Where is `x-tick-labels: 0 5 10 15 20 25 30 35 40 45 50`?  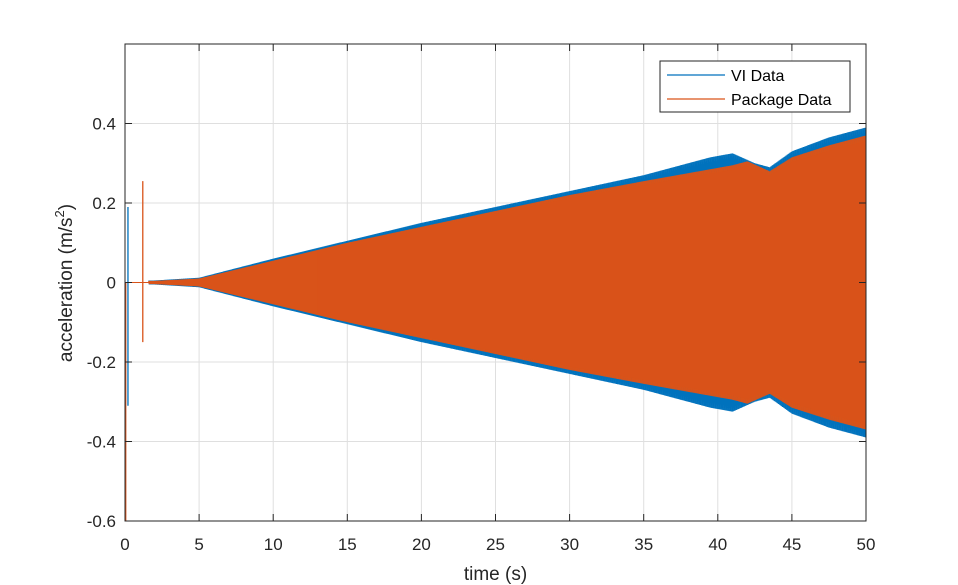
x-tick-labels: 0 5 10 15 20 25 30 35 40 45 50 is located at coordinates (497, 544).